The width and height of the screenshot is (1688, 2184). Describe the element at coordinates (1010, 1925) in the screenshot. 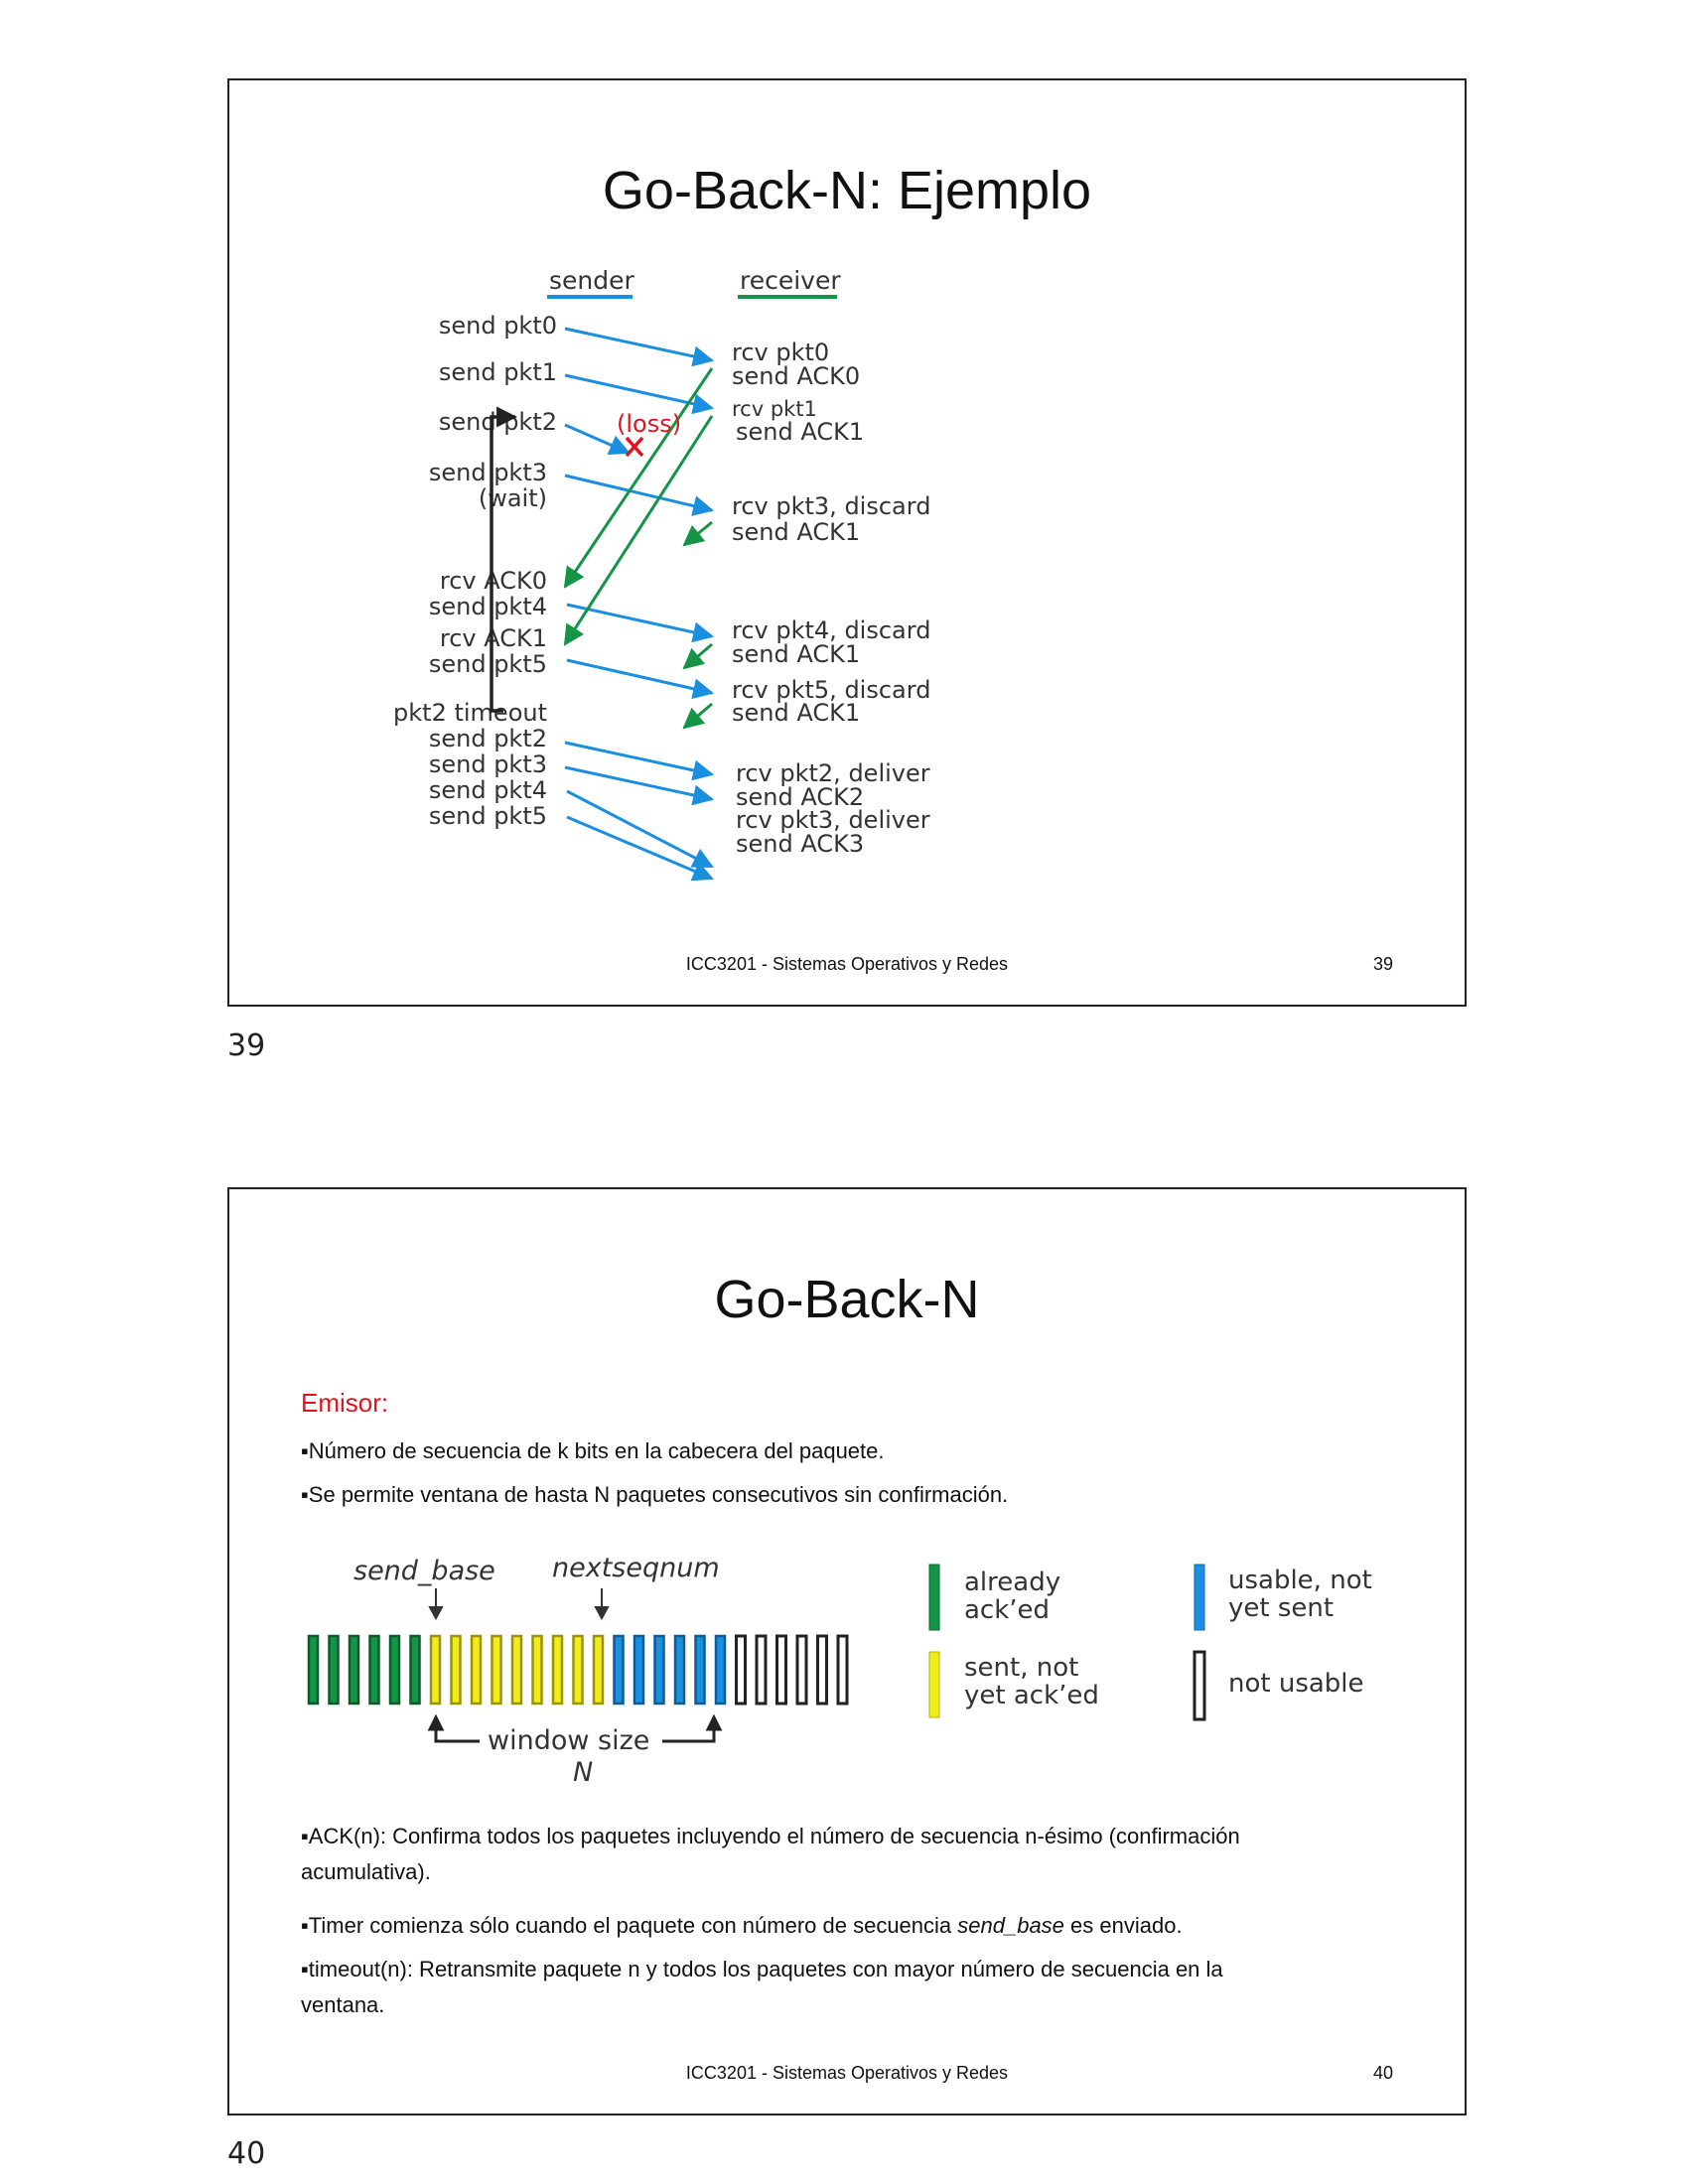

I see `bullet-timer-em: send_base` at that location.